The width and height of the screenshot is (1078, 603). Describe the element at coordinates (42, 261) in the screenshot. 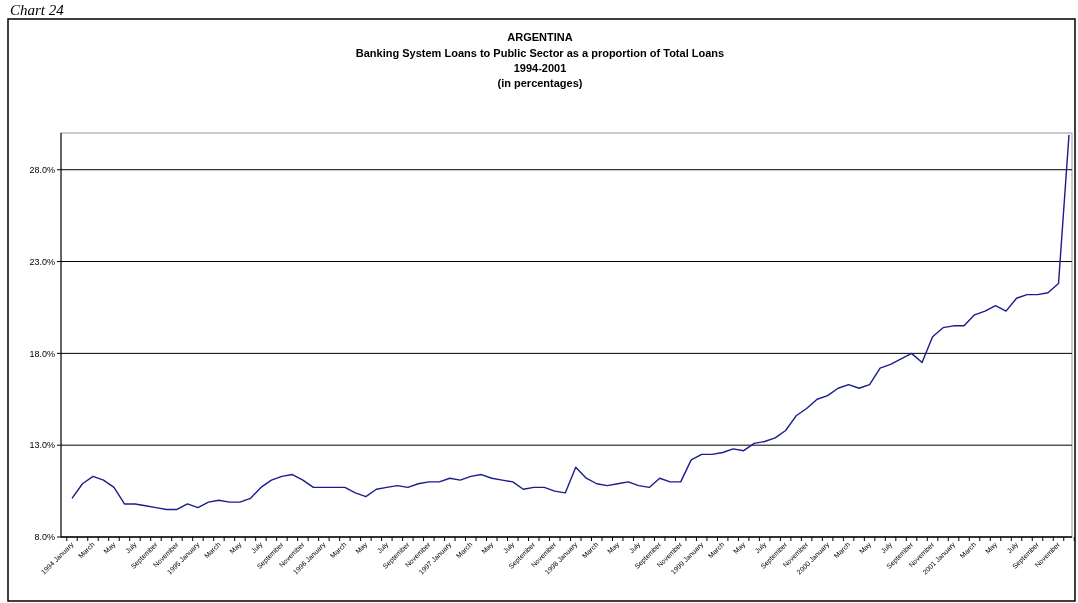

I see `y-tick-label: 23.0%` at that location.